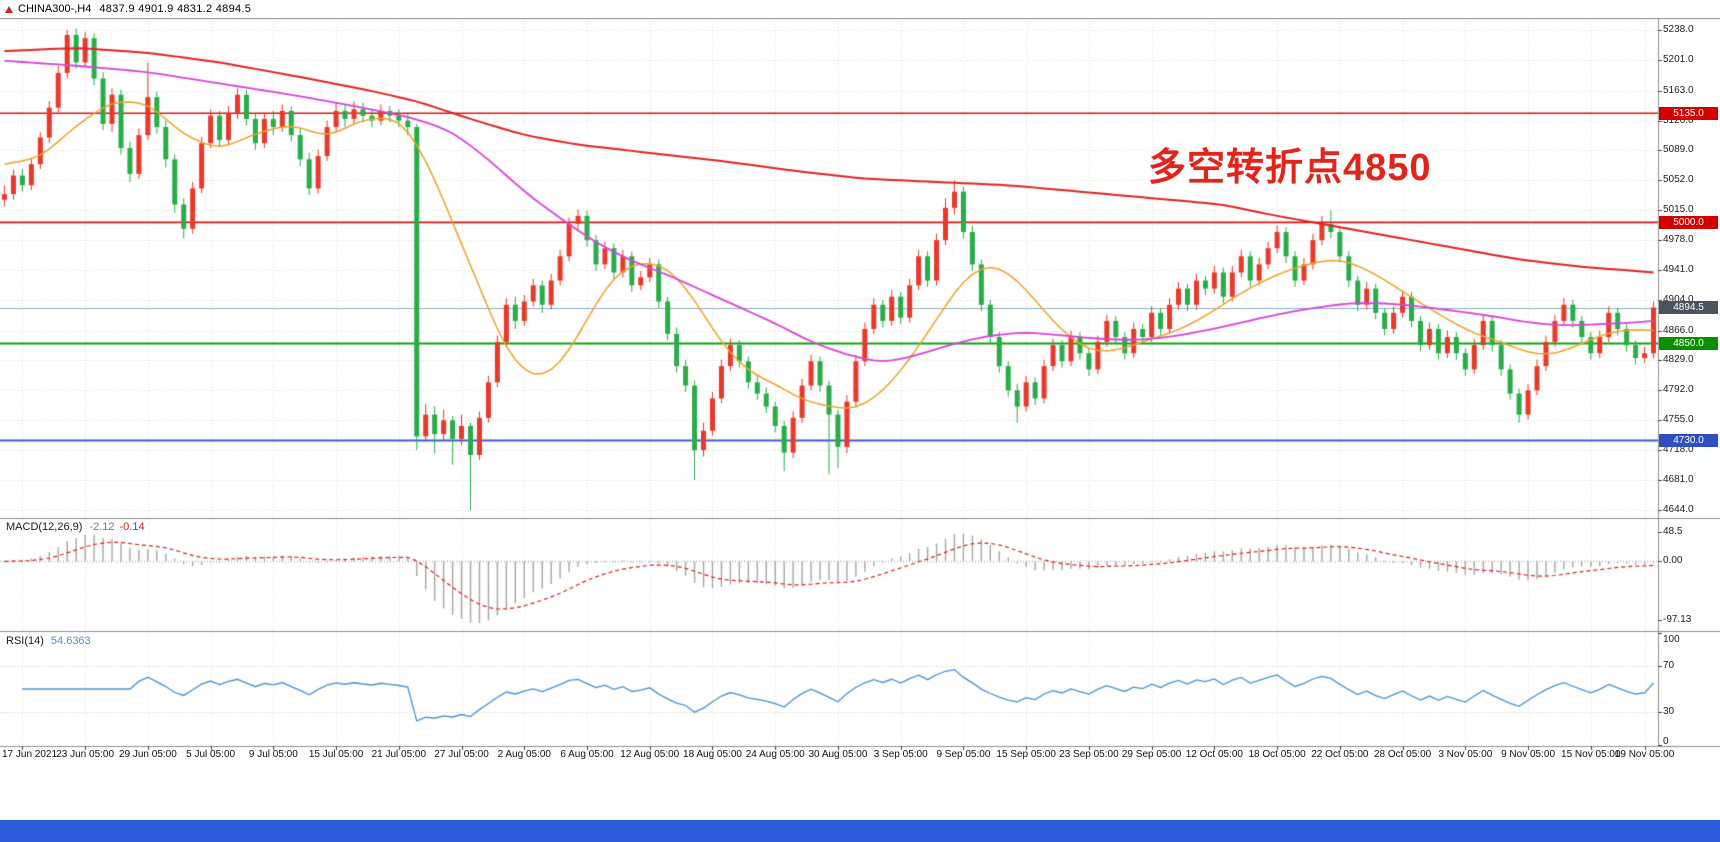 This screenshot has width=1720, height=842. I want to click on macd-name-label: MACD(12,26,9), so click(44, 527).